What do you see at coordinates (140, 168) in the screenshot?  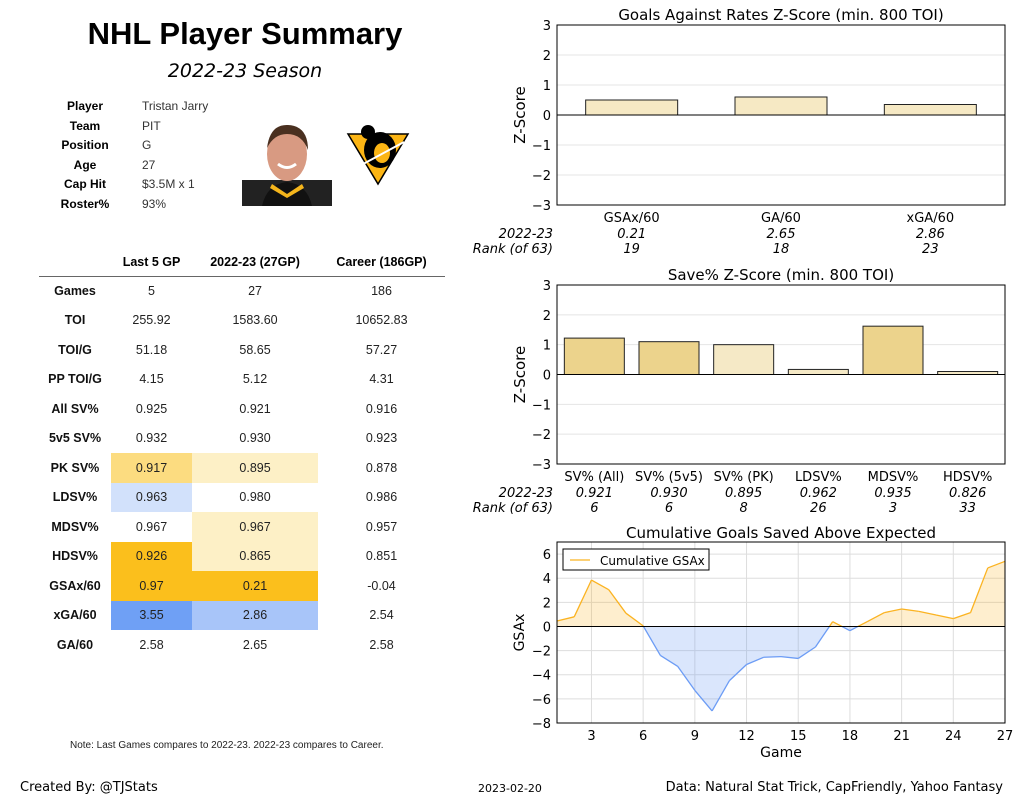 I see `info-row-age: Age 27` at bounding box center [140, 168].